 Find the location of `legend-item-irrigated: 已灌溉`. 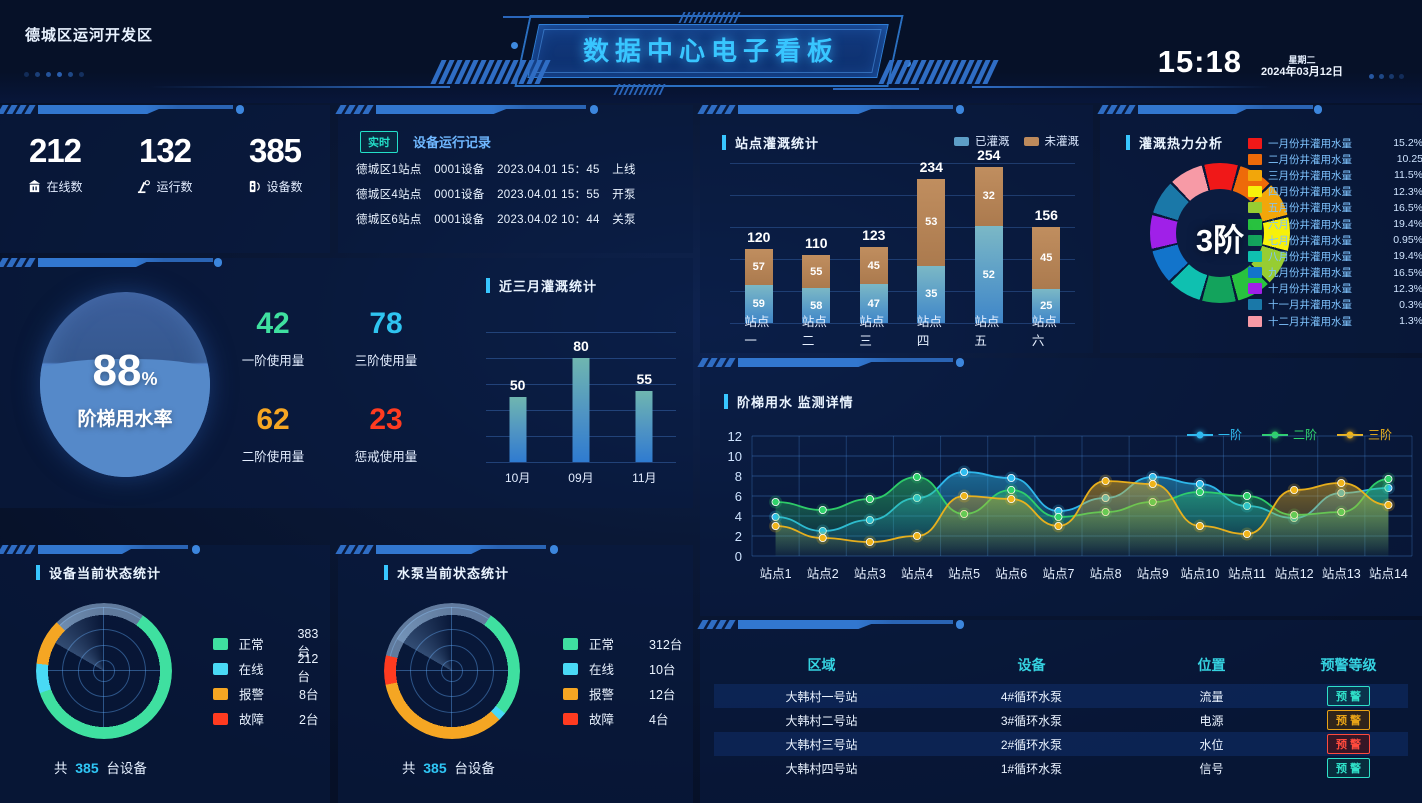

legend-item-irrigated: 已灌溉 is located at coordinates (982, 141).